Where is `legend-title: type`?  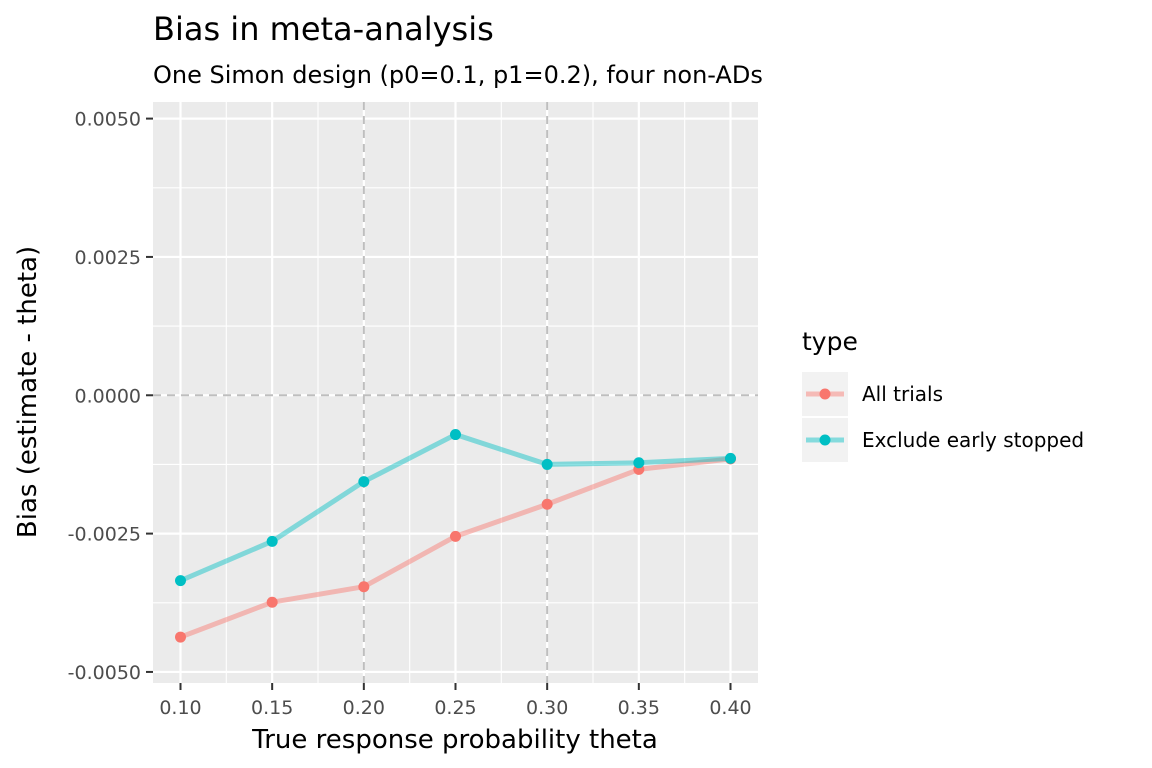 legend-title: type is located at coordinates (830, 341).